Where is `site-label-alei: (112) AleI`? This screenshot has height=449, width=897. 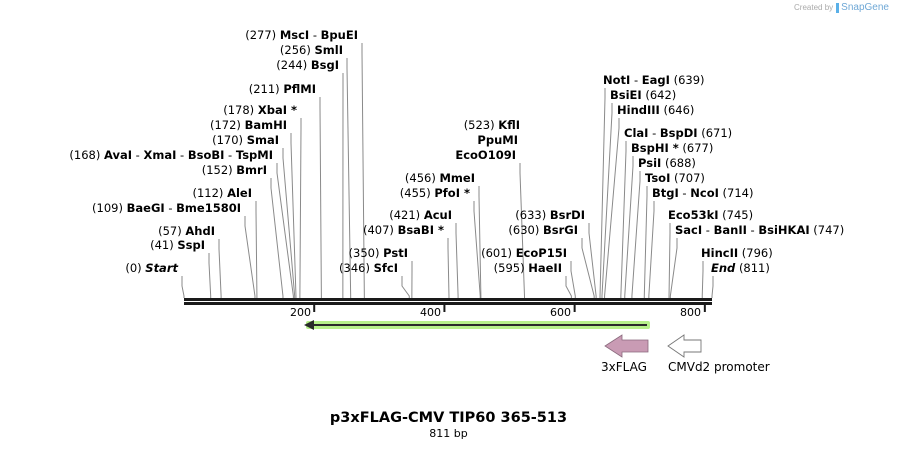 site-label-alei: (112) AleI is located at coordinates (222, 193).